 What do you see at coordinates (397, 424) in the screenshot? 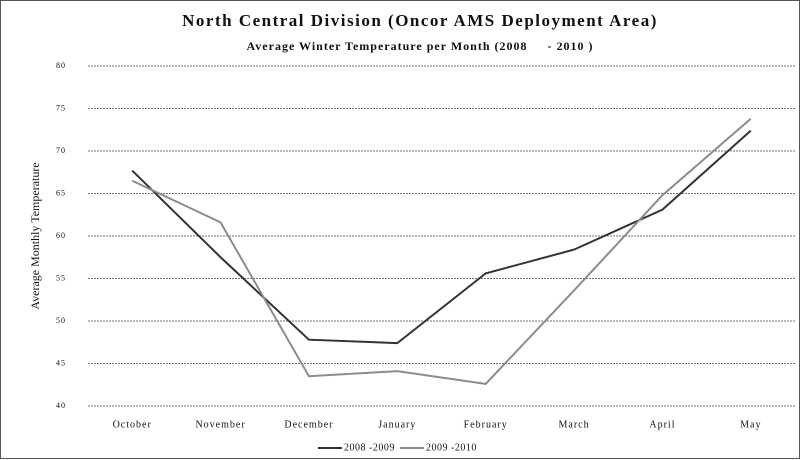
I see `x-tick-label: January` at bounding box center [397, 424].